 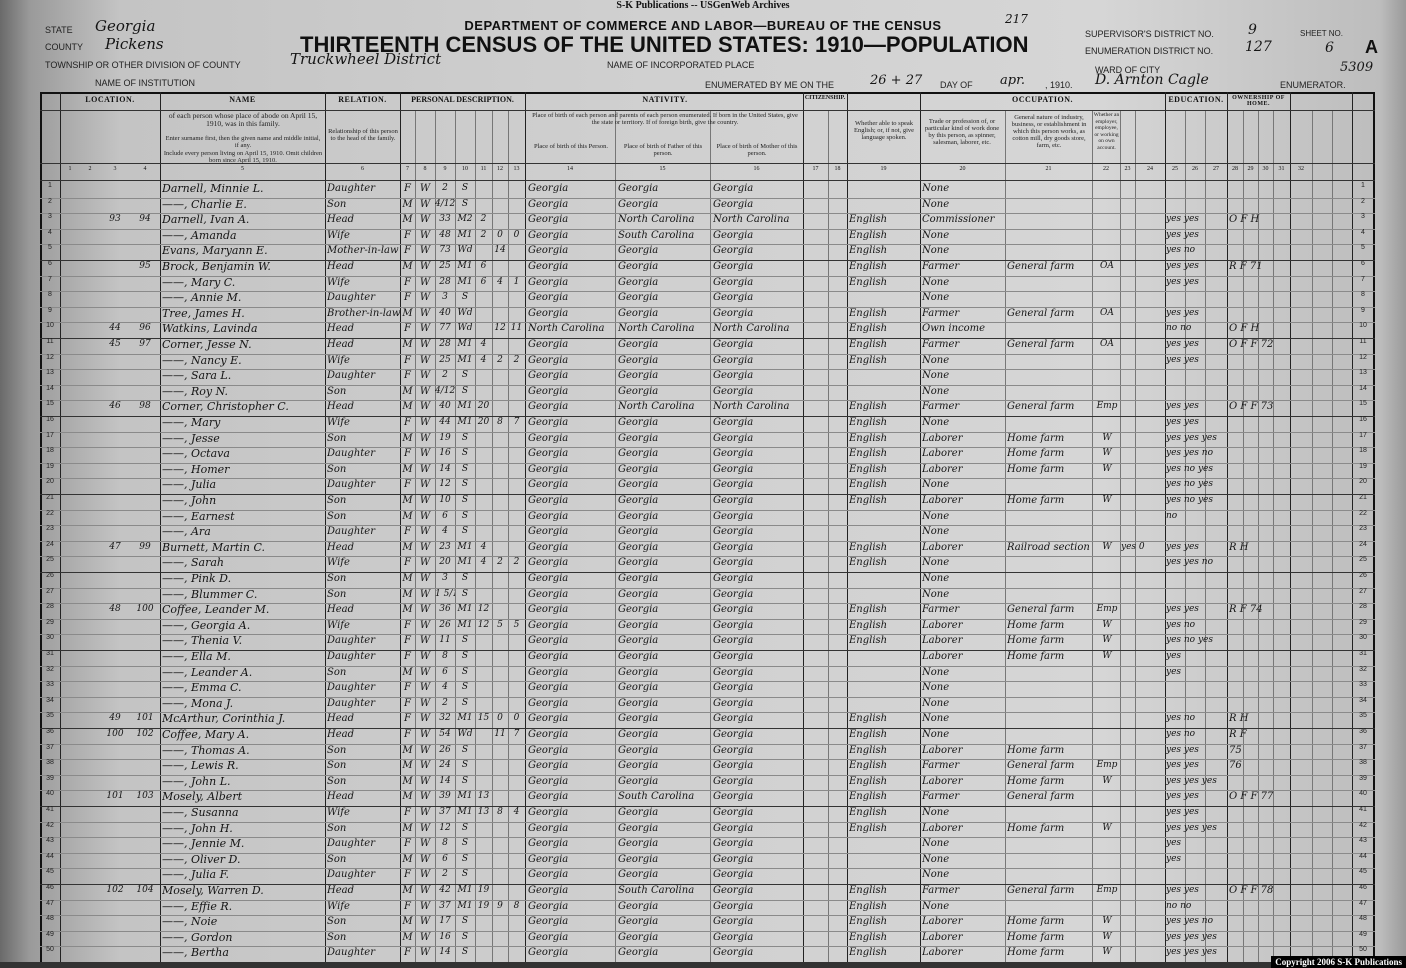 I want to click on line-number: 4, so click(x=1363, y=232).